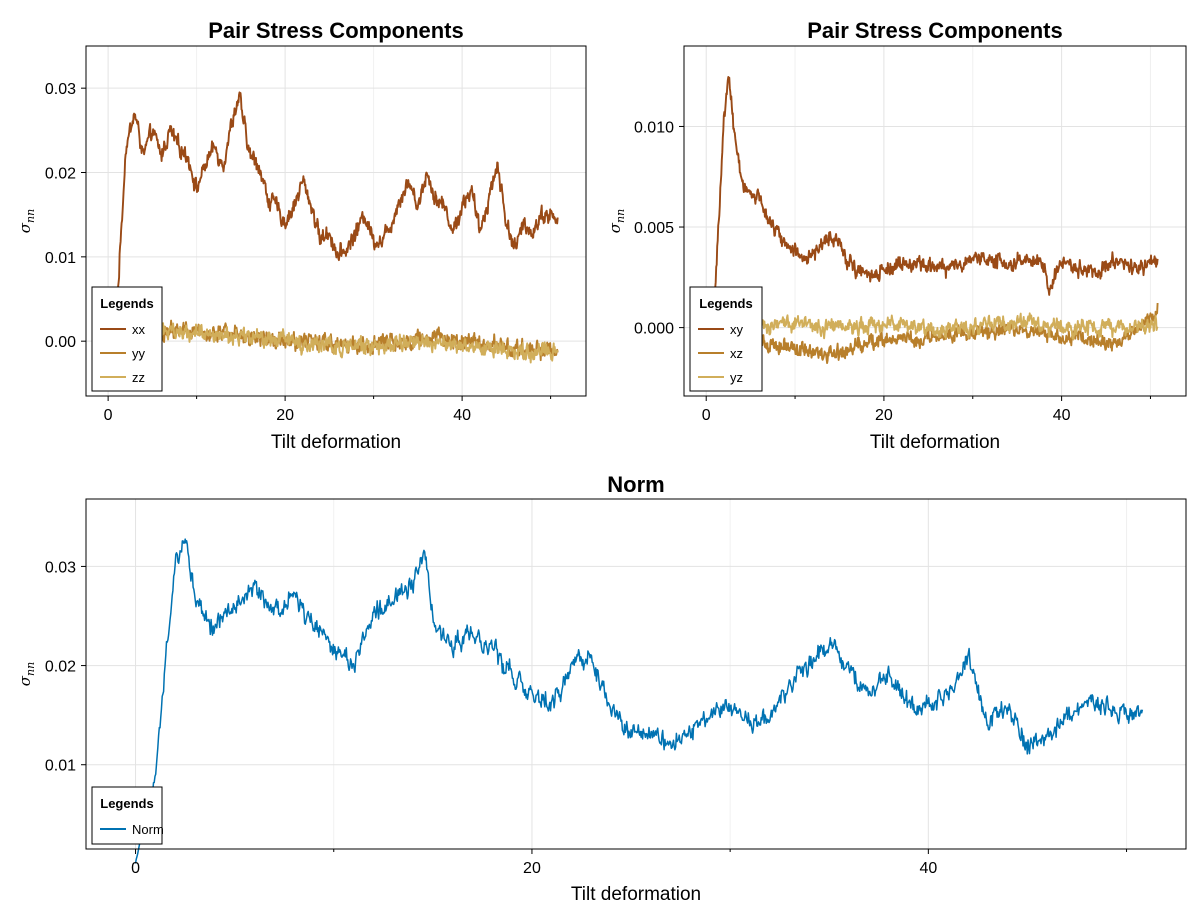  What do you see at coordinates (932, 202) in the screenshot?
I see `series-line-xy` at bounding box center [932, 202].